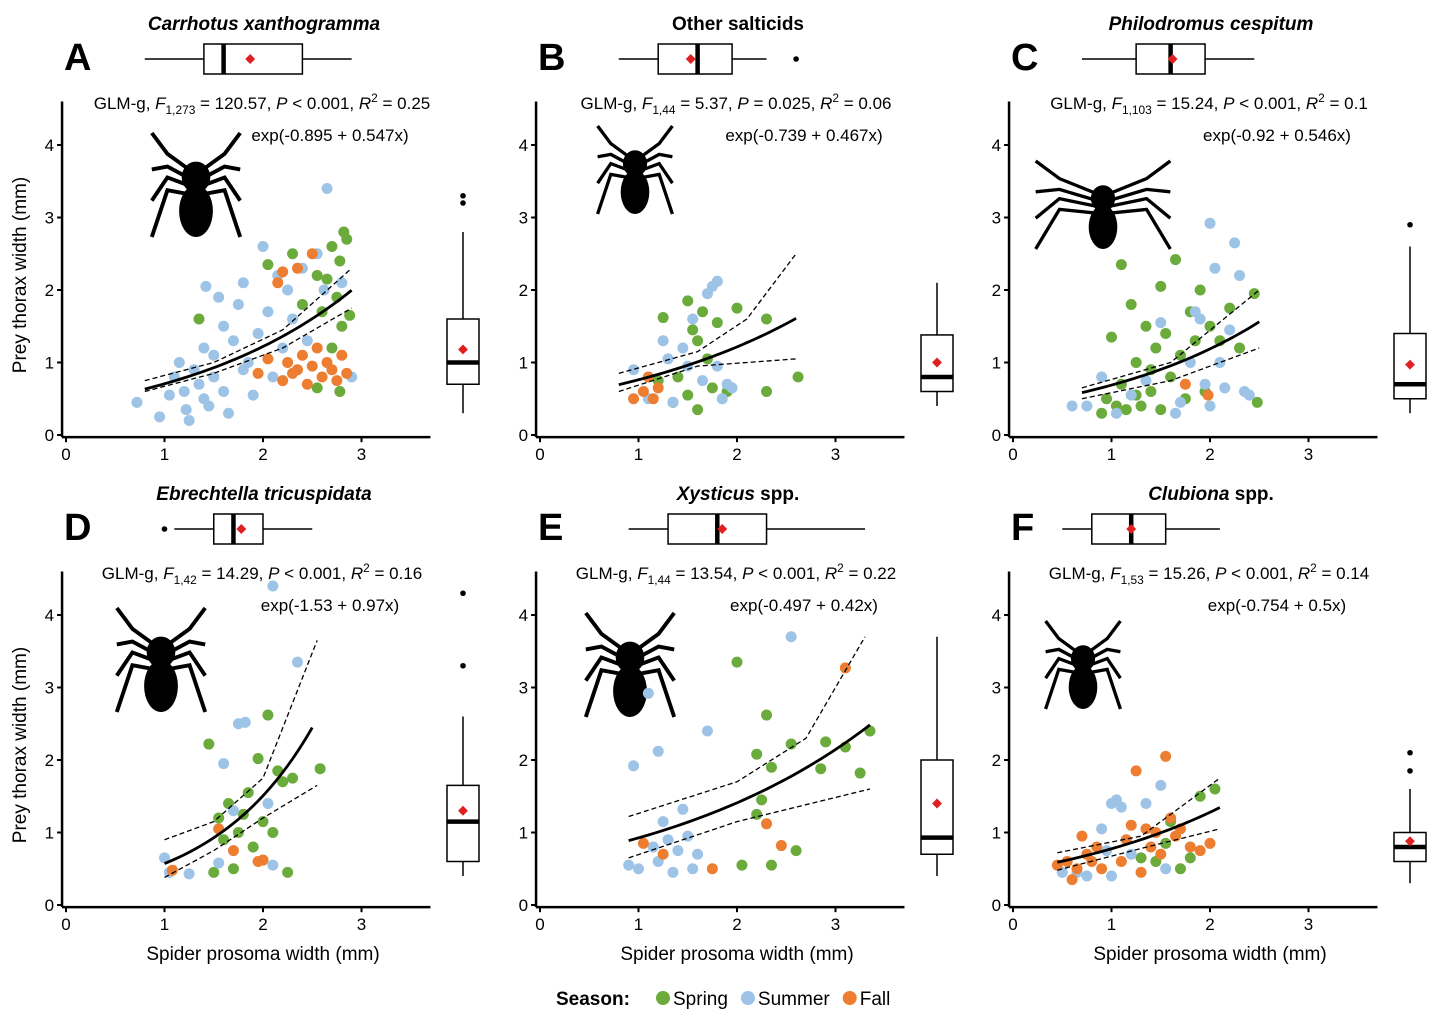 The height and width of the screenshot is (1010, 1437). Describe the element at coordinates (700, 999) in the screenshot. I see `legend-label: Spring` at that location.